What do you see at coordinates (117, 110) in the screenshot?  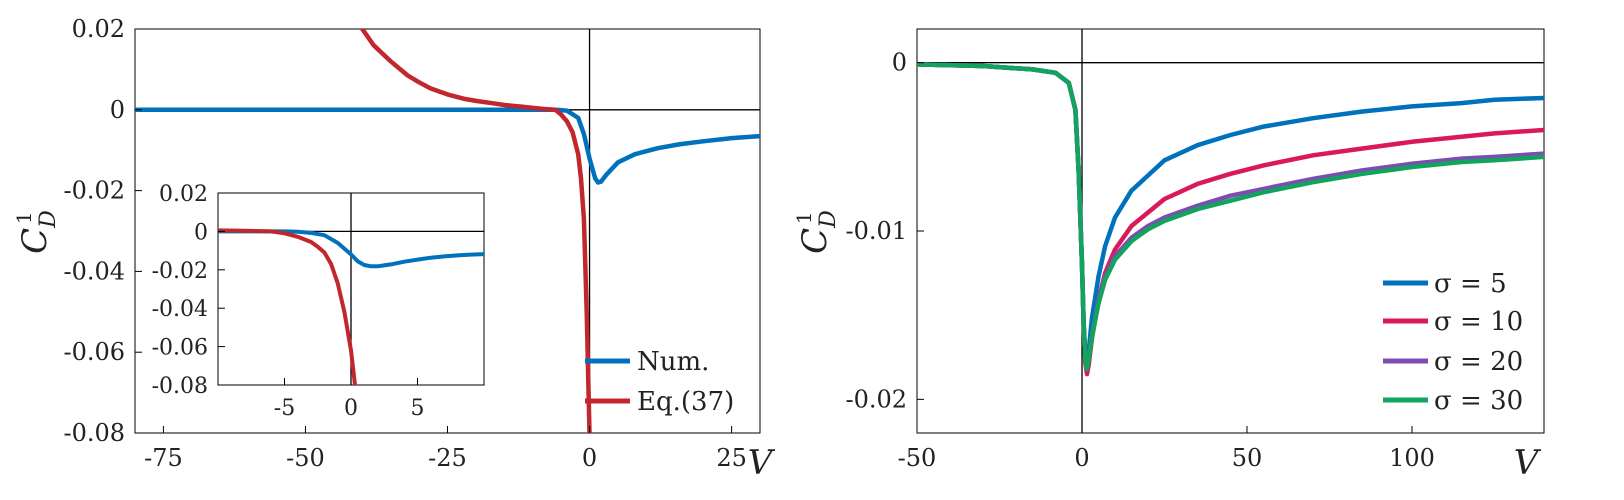 I see `left-main-ytick-label: 0` at bounding box center [117, 110].